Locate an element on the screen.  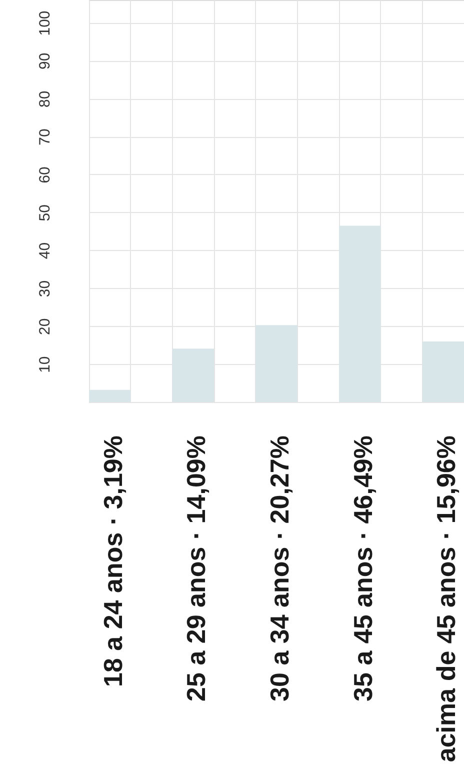
y-tick-label: 40 is located at coordinates (45, 251).